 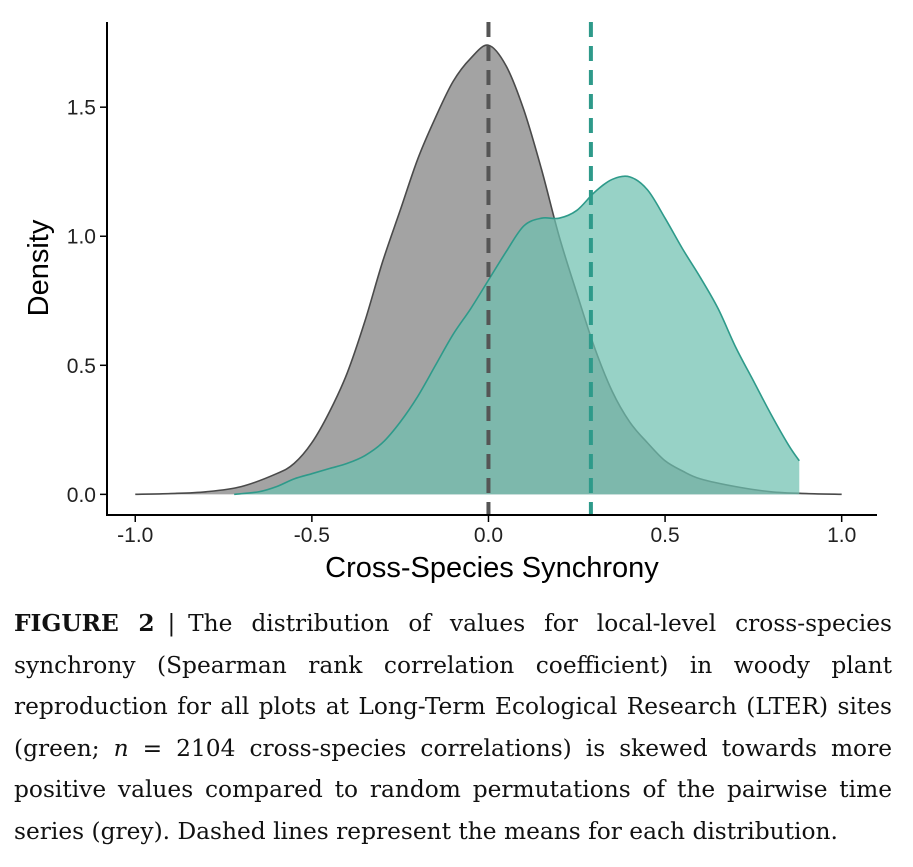 I want to click on y-tick-label: 0.5, so click(x=81, y=366).